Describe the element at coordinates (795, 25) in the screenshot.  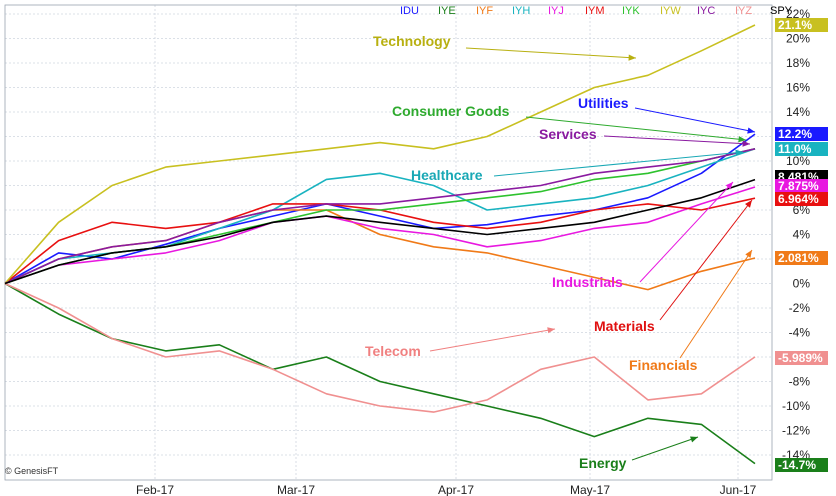
I see `end-label-text: 21.1%` at that location.